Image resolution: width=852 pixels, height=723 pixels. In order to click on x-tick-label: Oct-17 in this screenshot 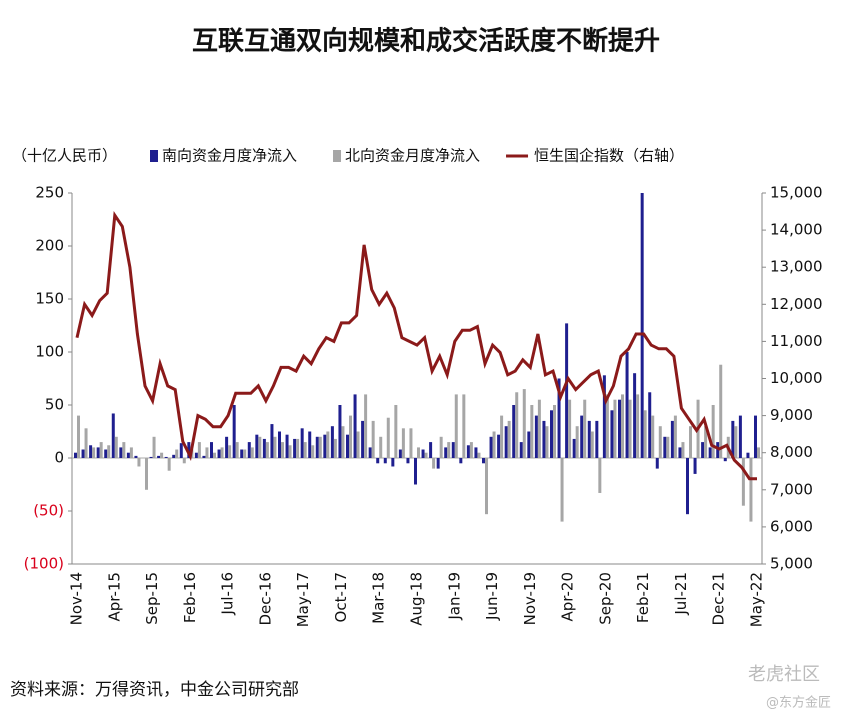, I will do `click(341, 597)`.